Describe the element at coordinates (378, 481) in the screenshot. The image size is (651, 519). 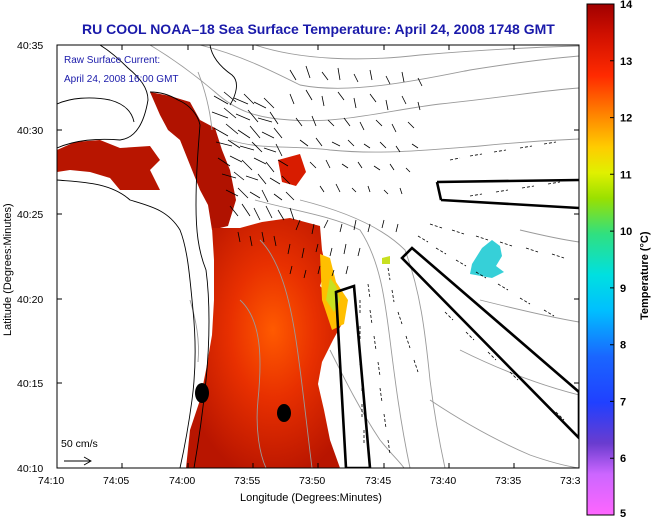
I see `x-tick-label: 73:45` at that location.